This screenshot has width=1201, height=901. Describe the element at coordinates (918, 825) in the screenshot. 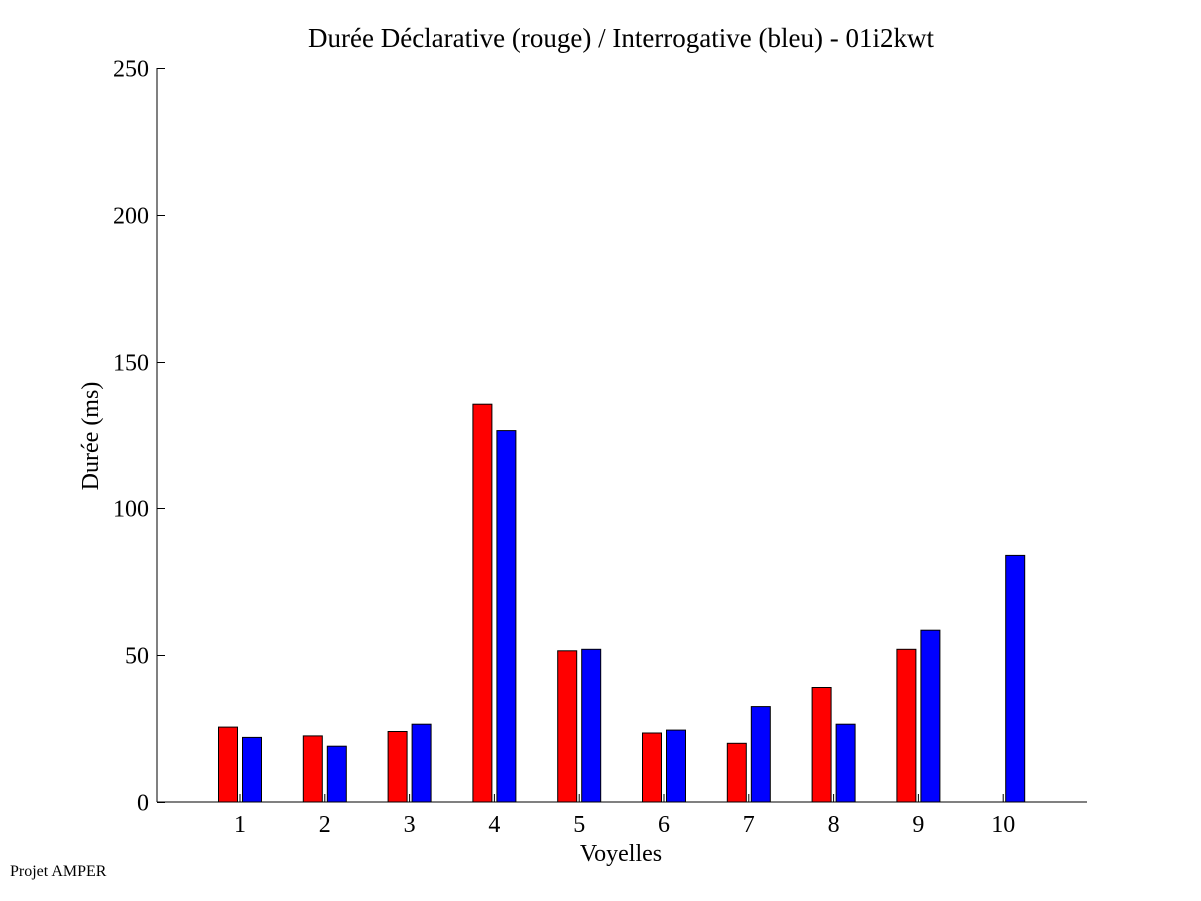

I see `x-tick-label: 9` at that location.